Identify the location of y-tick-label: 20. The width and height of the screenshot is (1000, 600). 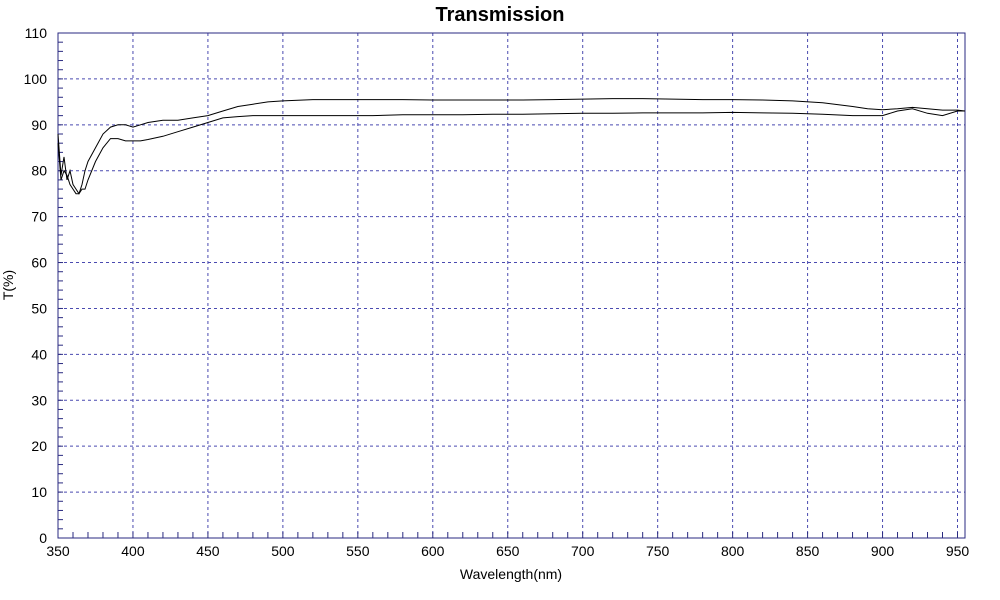
(39, 446).